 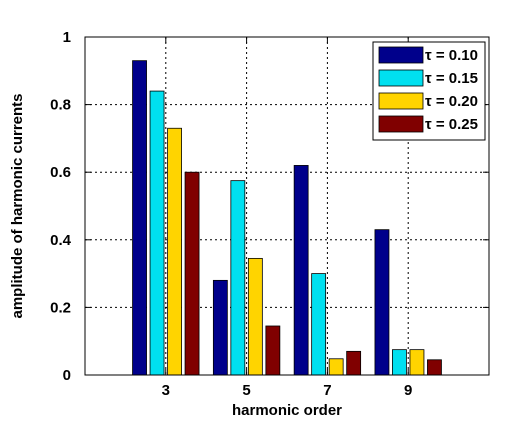 I want to click on y-tick-label: 0, so click(x=67, y=375).